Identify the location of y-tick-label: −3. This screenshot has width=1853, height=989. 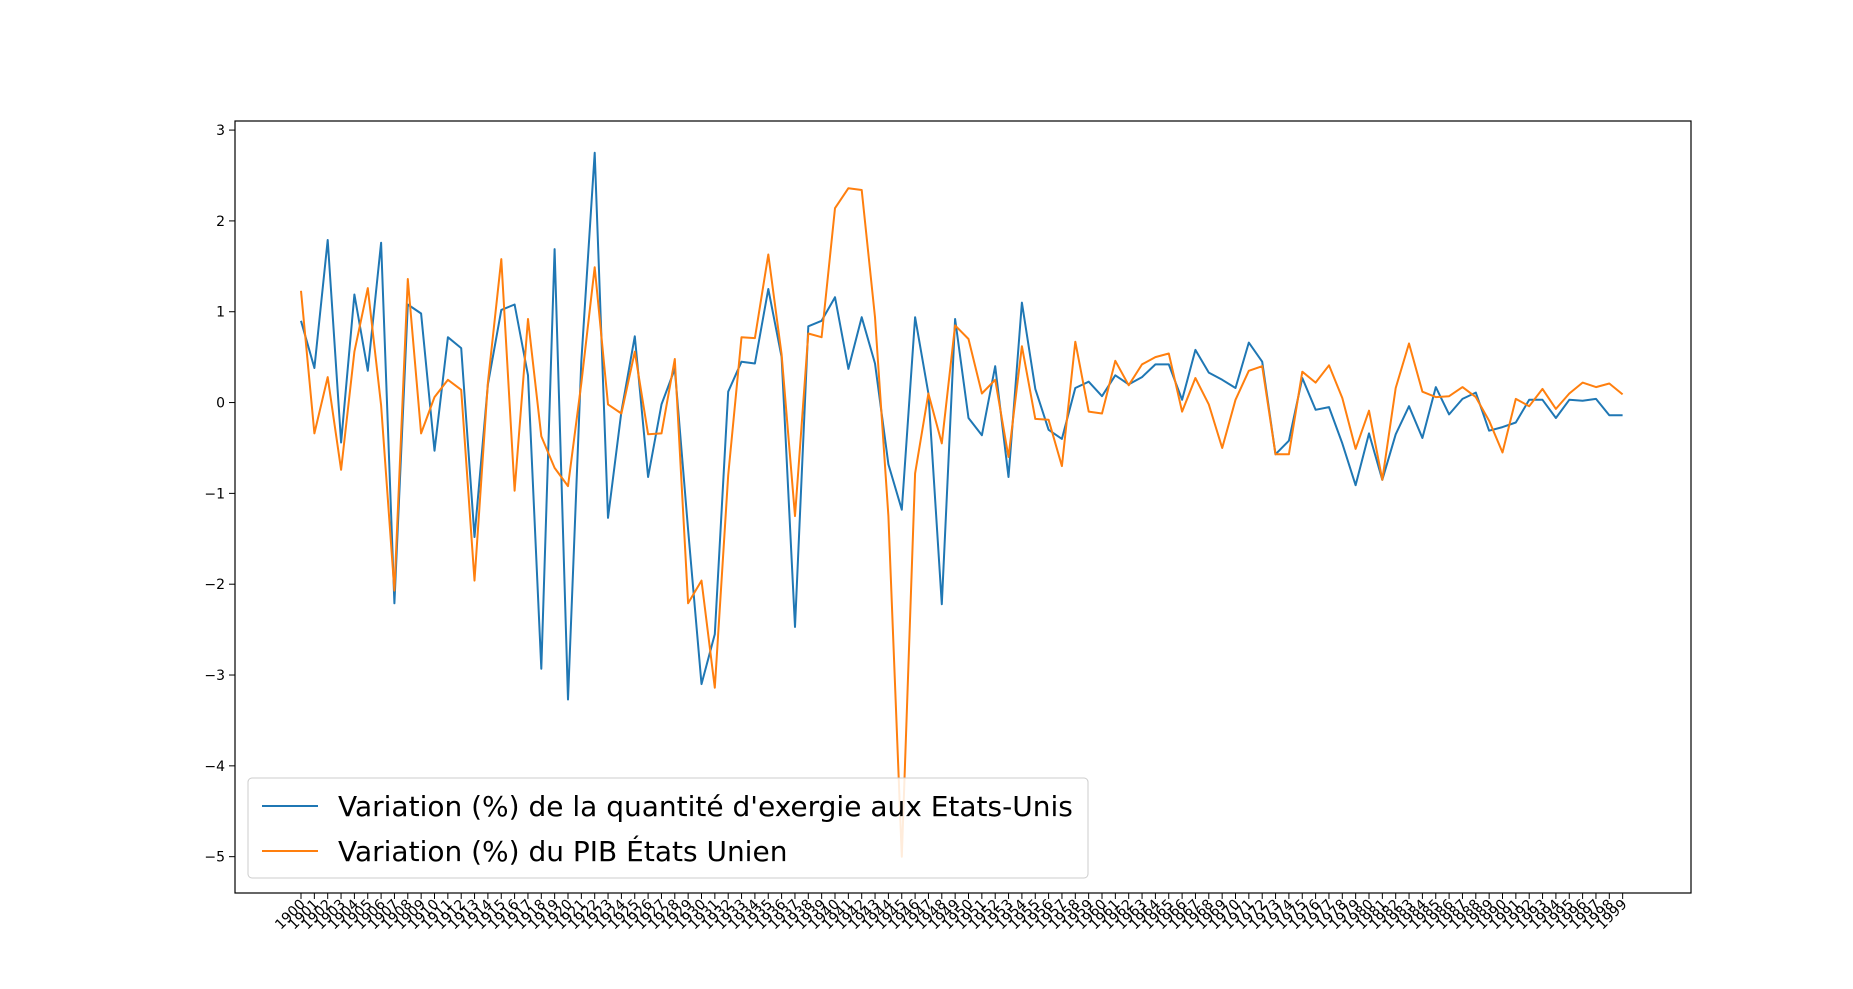
(214, 676).